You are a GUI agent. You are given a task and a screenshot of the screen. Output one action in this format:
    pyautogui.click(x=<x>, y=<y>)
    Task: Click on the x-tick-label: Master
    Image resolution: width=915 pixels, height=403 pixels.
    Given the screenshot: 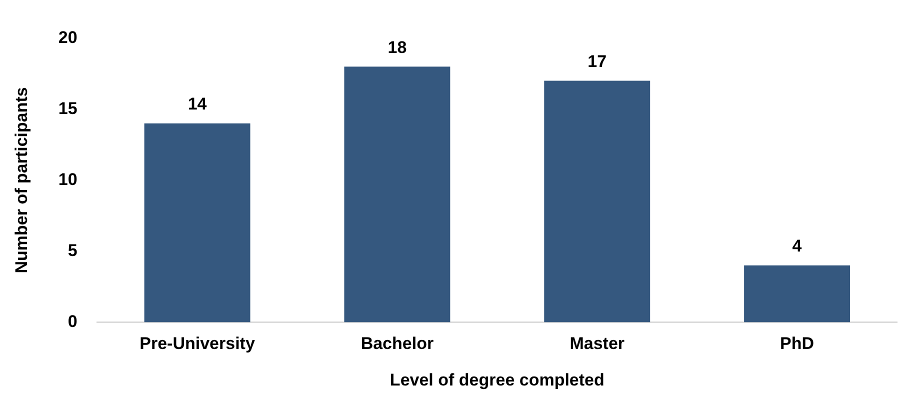 What is the action you would take?
    pyautogui.click(x=597, y=344)
    